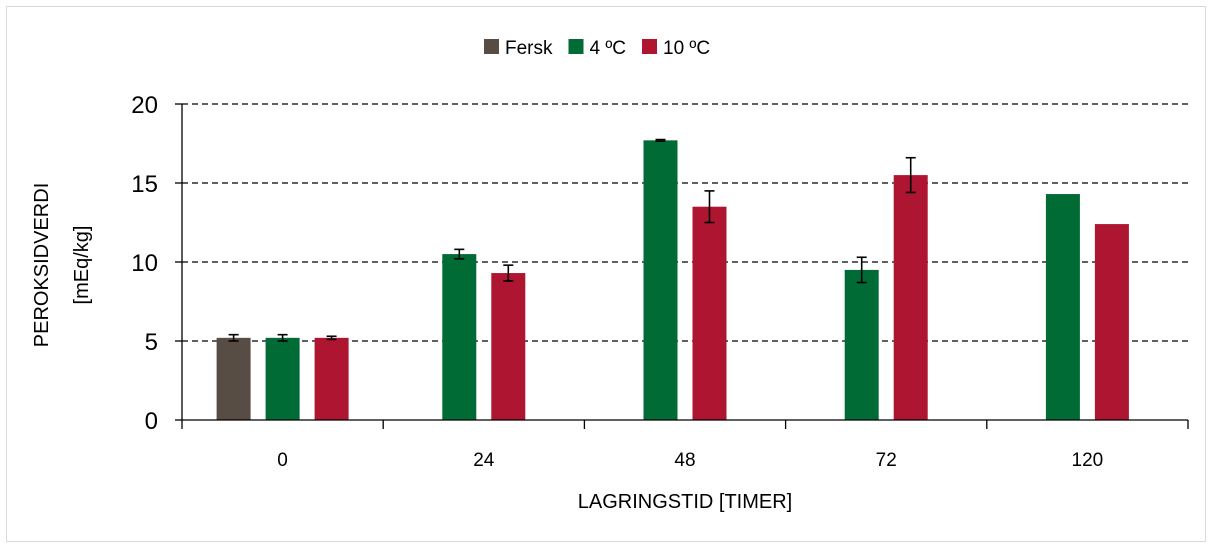  I want to click on x-tick-label: 0, so click(282, 460).